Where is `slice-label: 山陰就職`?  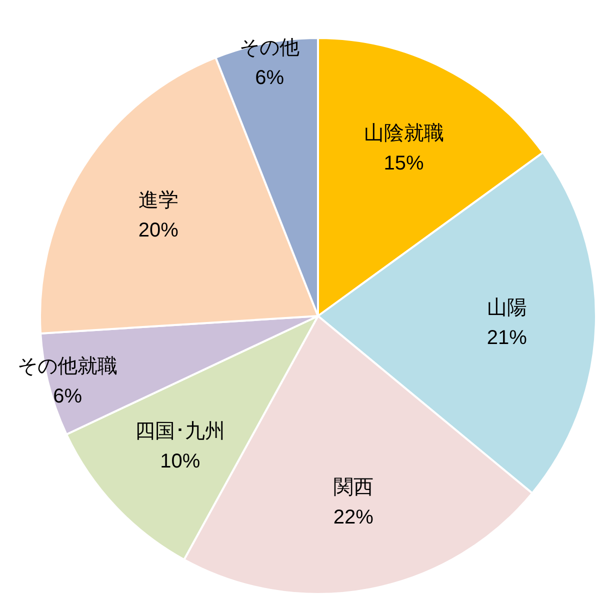
slice-label: 山陰就職 is located at coordinates (404, 133).